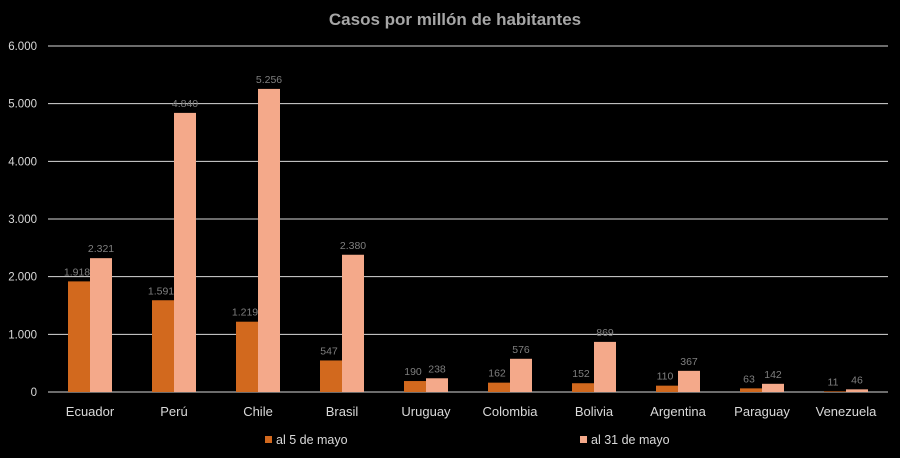 The height and width of the screenshot is (458, 900). I want to click on x-tick-label: Argentina, so click(678, 411).